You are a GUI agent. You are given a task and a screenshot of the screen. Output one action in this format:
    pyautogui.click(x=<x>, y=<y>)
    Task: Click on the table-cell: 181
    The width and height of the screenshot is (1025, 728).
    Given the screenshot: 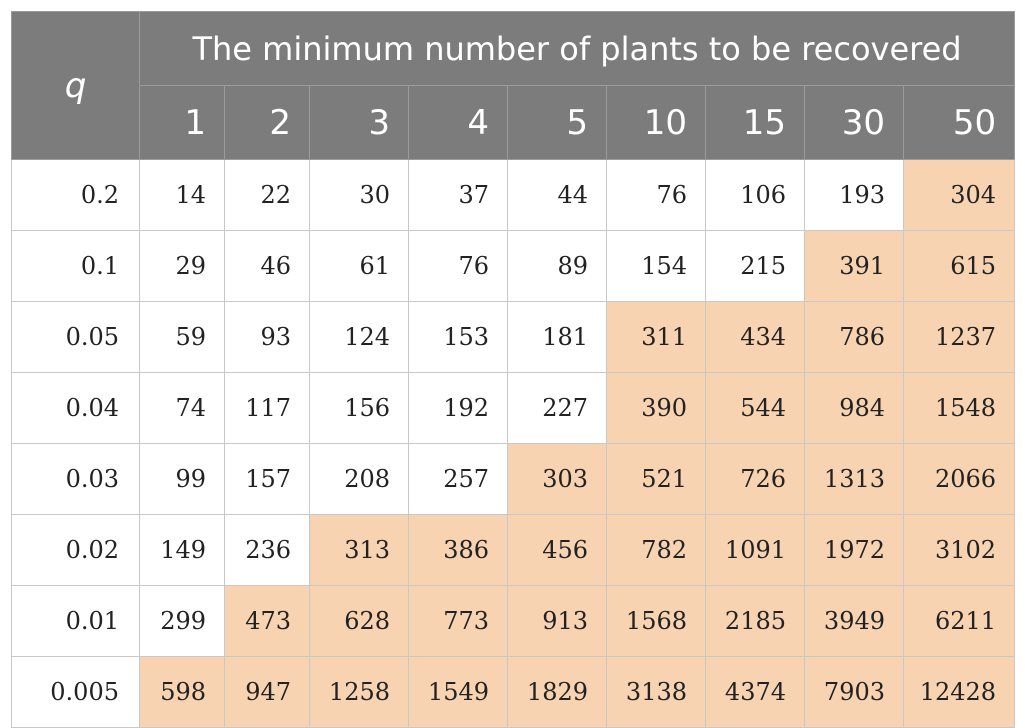 What is the action you would take?
    pyautogui.click(x=557, y=337)
    